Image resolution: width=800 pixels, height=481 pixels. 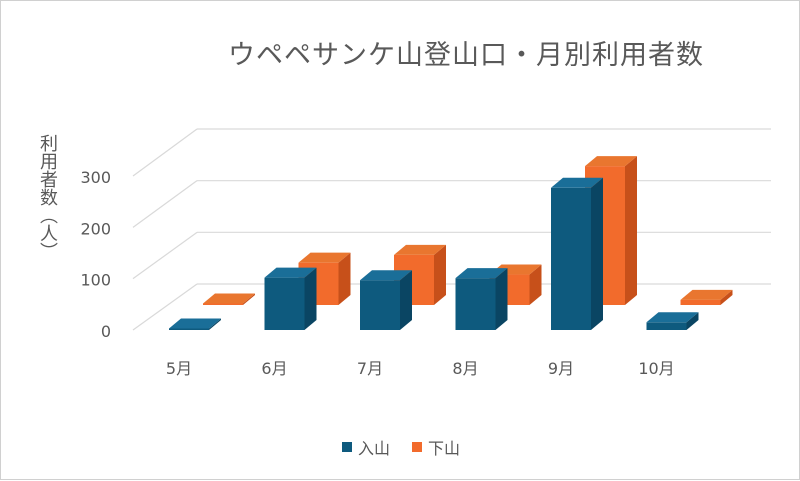 What do you see at coordinates (466, 55) in the screenshot?
I see `chart-title: ウペペサンケ山登山口・月別利用者数` at bounding box center [466, 55].